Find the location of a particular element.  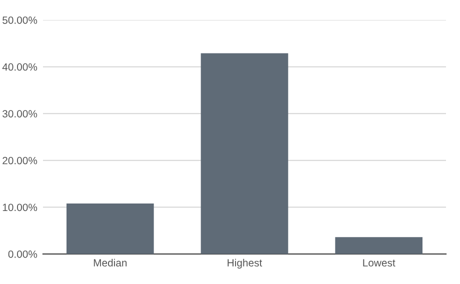

y-tick-label: 20.00% is located at coordinates (20, 160).